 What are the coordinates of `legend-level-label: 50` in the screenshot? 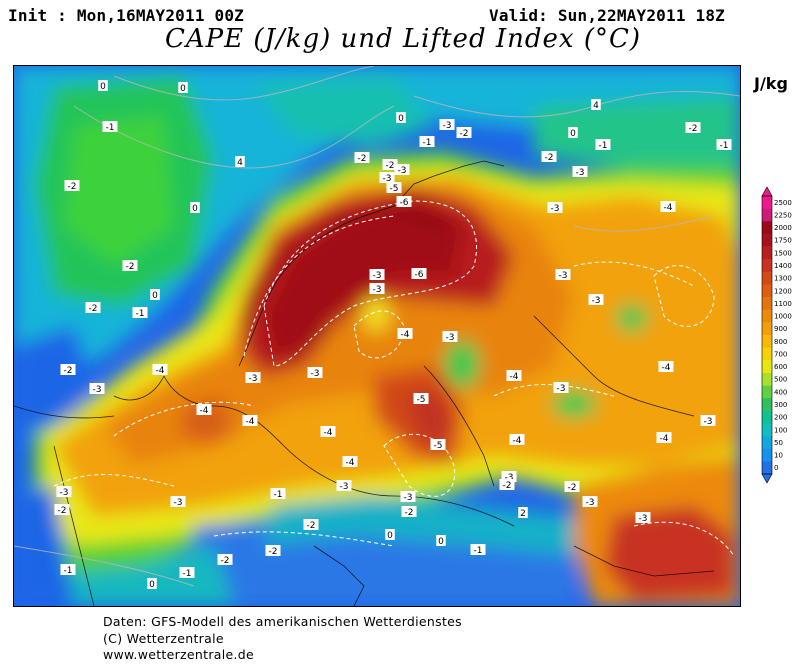 It's located at (778, 443).